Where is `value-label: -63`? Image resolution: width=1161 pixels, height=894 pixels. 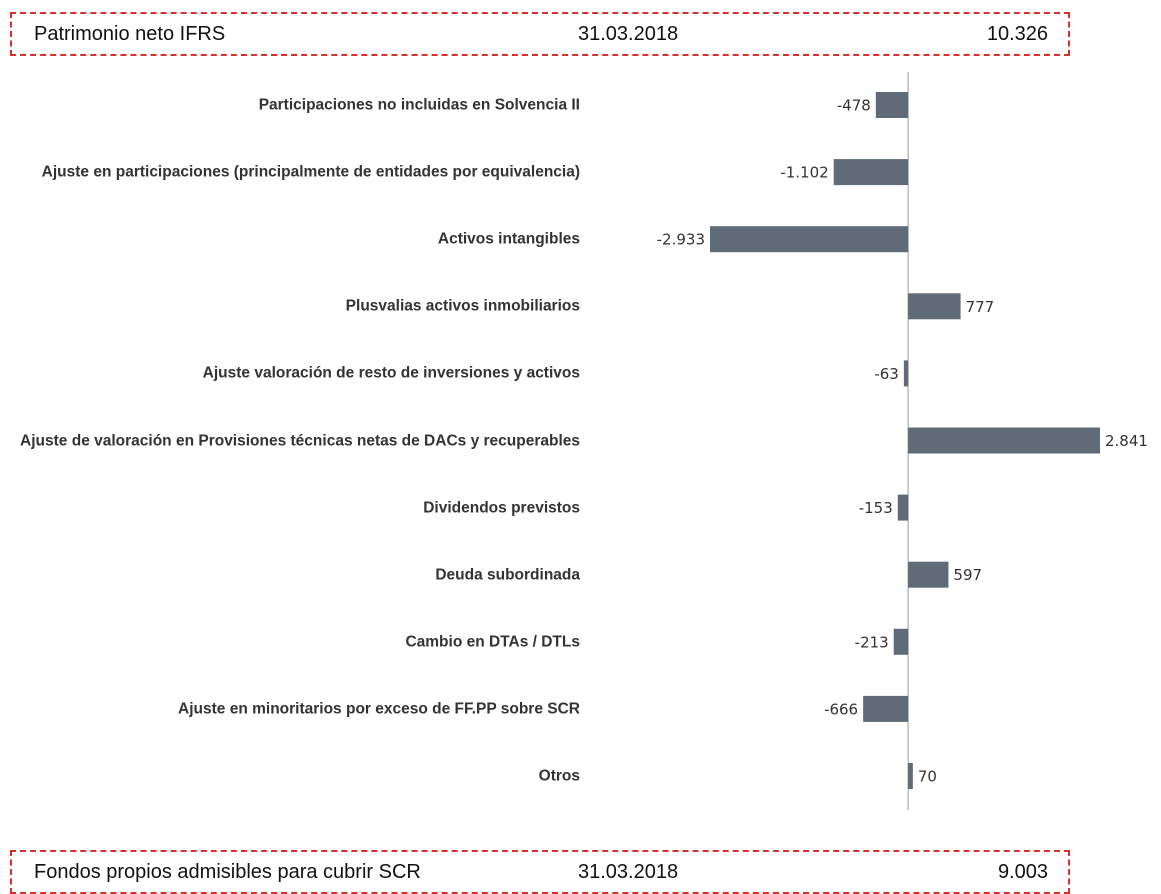
value-label: -63 is located at coordinates (886, 374).